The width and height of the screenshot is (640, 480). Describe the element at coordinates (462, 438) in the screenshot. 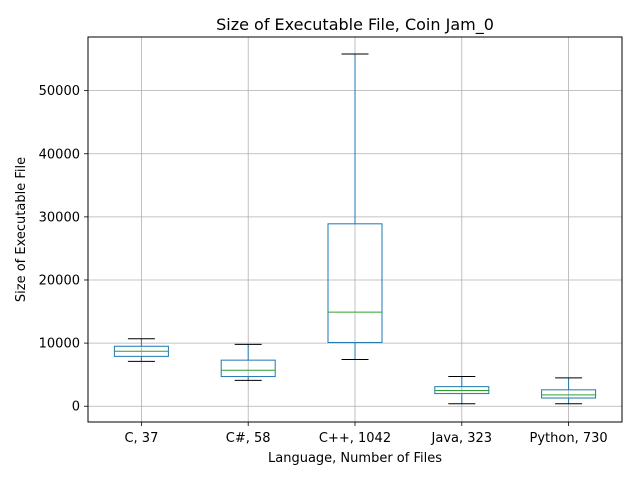

I see `x-tick-label: Java, 323` at that location.